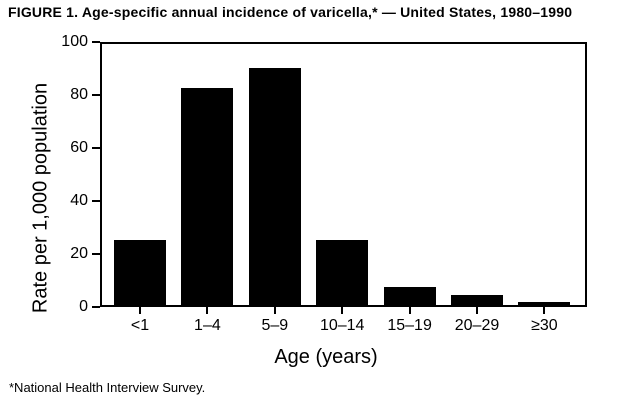 The image size is (618, 401). I want to click on x-tick-label: 15–19, so click(409, 325).